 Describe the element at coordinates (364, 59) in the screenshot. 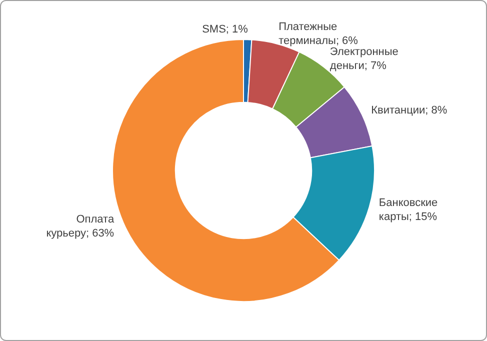

I see `slice-label: Электронные деньги; 7%` at that location.